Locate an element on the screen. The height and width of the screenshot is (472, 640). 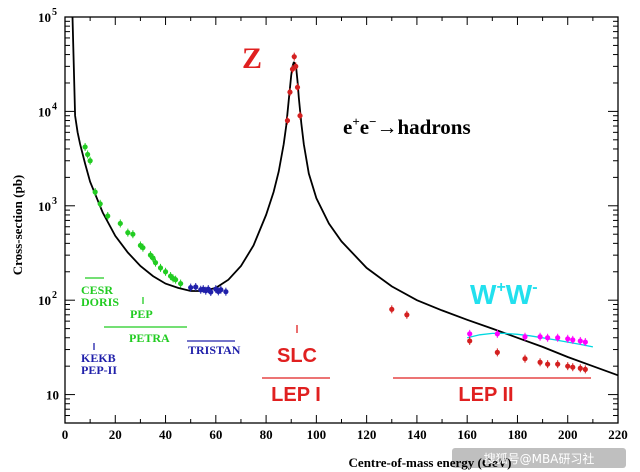
x-tick-label: 20 is located at coordinates (115, 434).